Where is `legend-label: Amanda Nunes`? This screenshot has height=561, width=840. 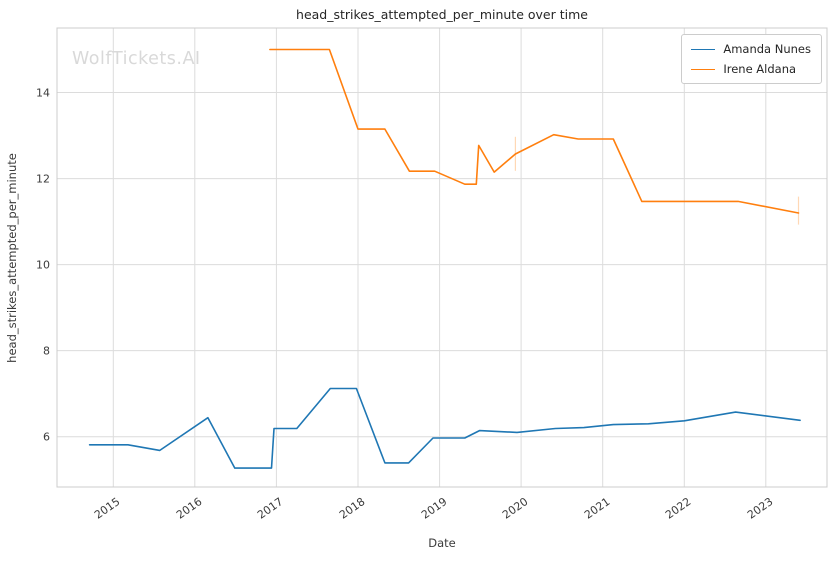
legend-label: Amanda Nunes is located at coordinates (767, 49).